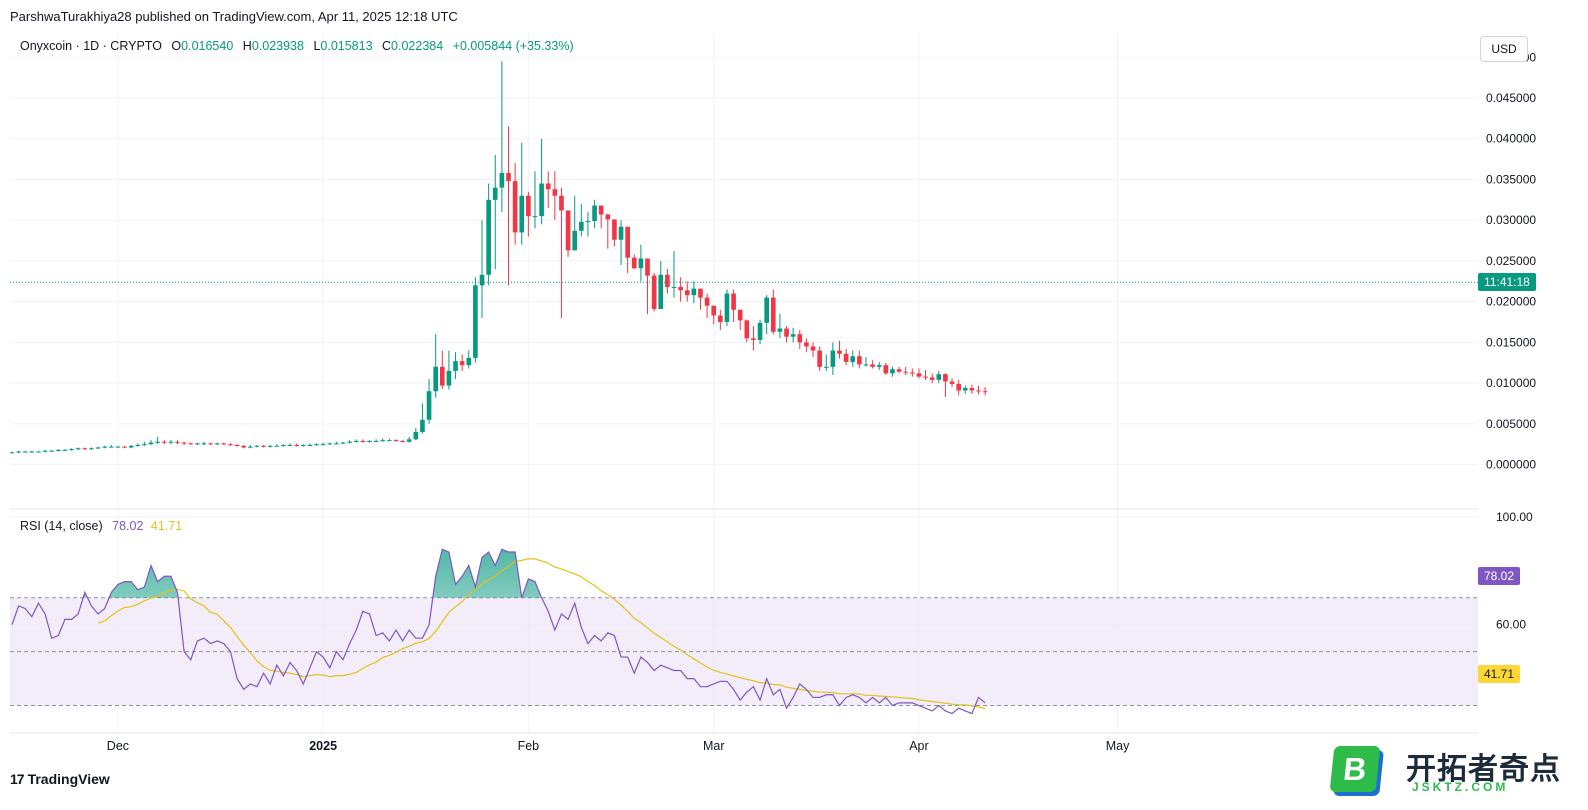 The height and width of the screenshot is (810, 1588). I want to click on currency-button: USD, so click(1504, 49).